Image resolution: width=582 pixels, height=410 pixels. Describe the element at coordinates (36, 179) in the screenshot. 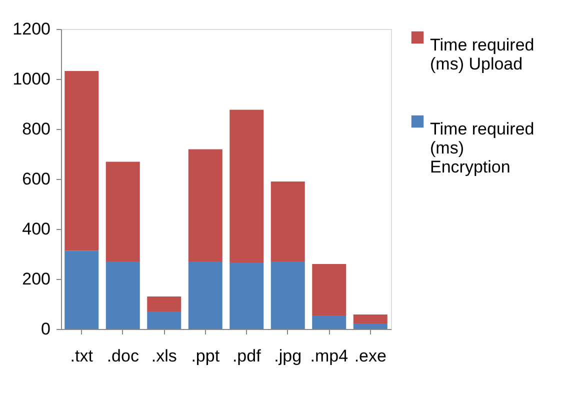

I see `y-tick-label: 600` at that location.